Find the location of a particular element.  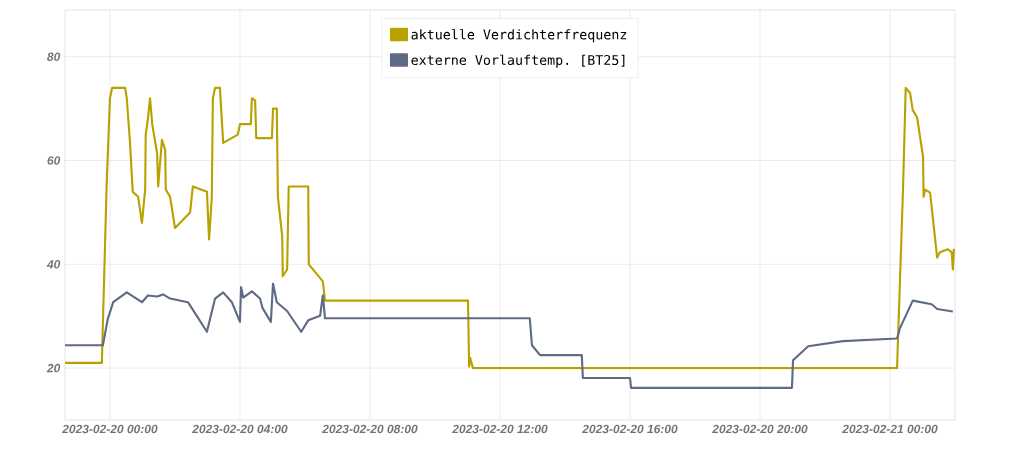

x-tick-label: 2023-02-20 20:00 is located at coordinates (760, 429).